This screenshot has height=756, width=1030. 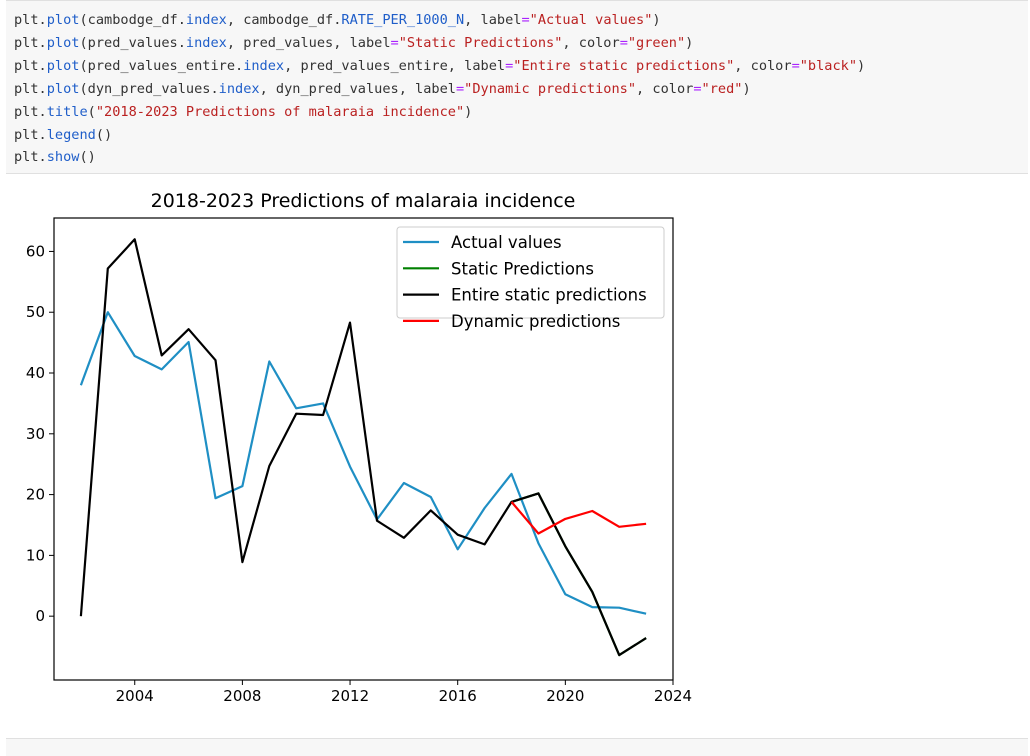 I want to click on y-tick-label: 40, so click(x=35, y=373).